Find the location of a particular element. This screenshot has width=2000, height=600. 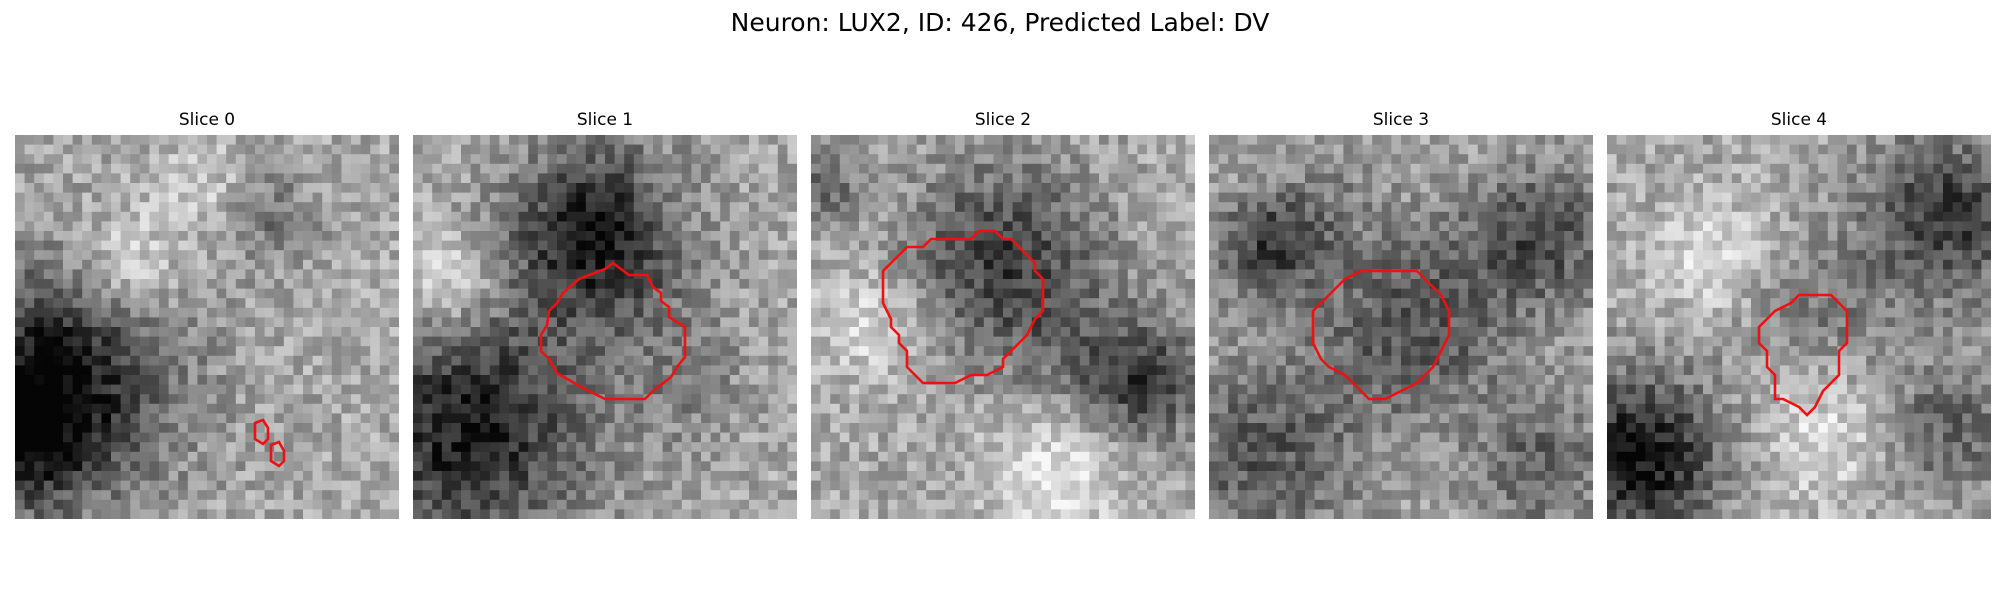

slice-title: Slice 4 is located at coordinates (1799, 120).